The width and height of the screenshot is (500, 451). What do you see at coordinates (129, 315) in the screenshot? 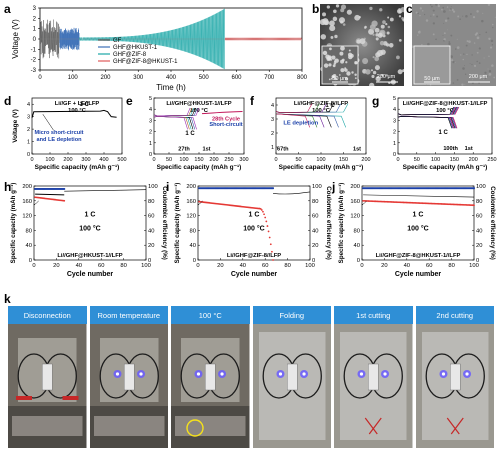
I see `photo-caption: Room temperature` at bounding box center [129, 315].